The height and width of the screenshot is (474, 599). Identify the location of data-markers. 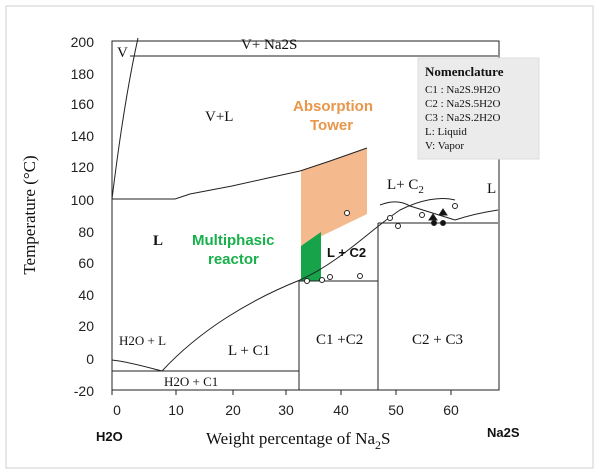
(381, 243).